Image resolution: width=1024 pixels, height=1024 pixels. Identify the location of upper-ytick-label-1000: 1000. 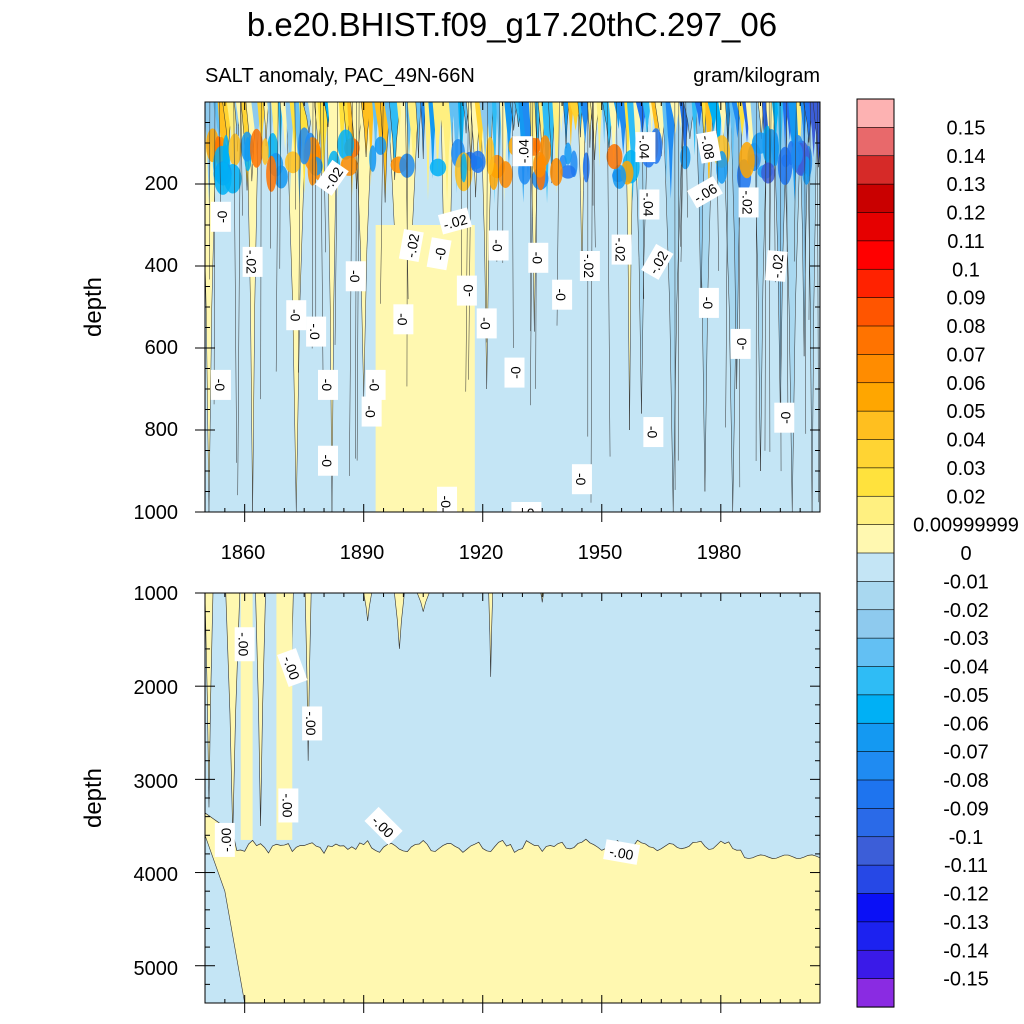
(156, 513).